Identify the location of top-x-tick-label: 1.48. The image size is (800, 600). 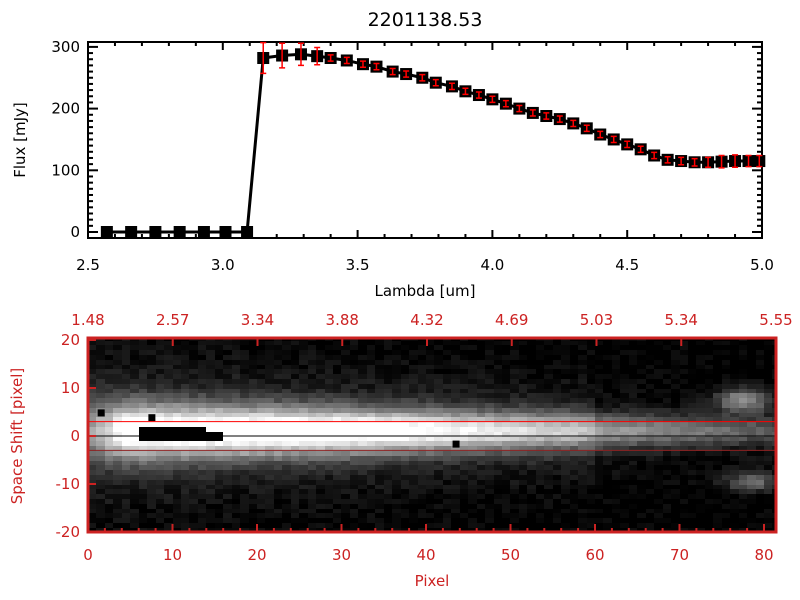
(87, 320).